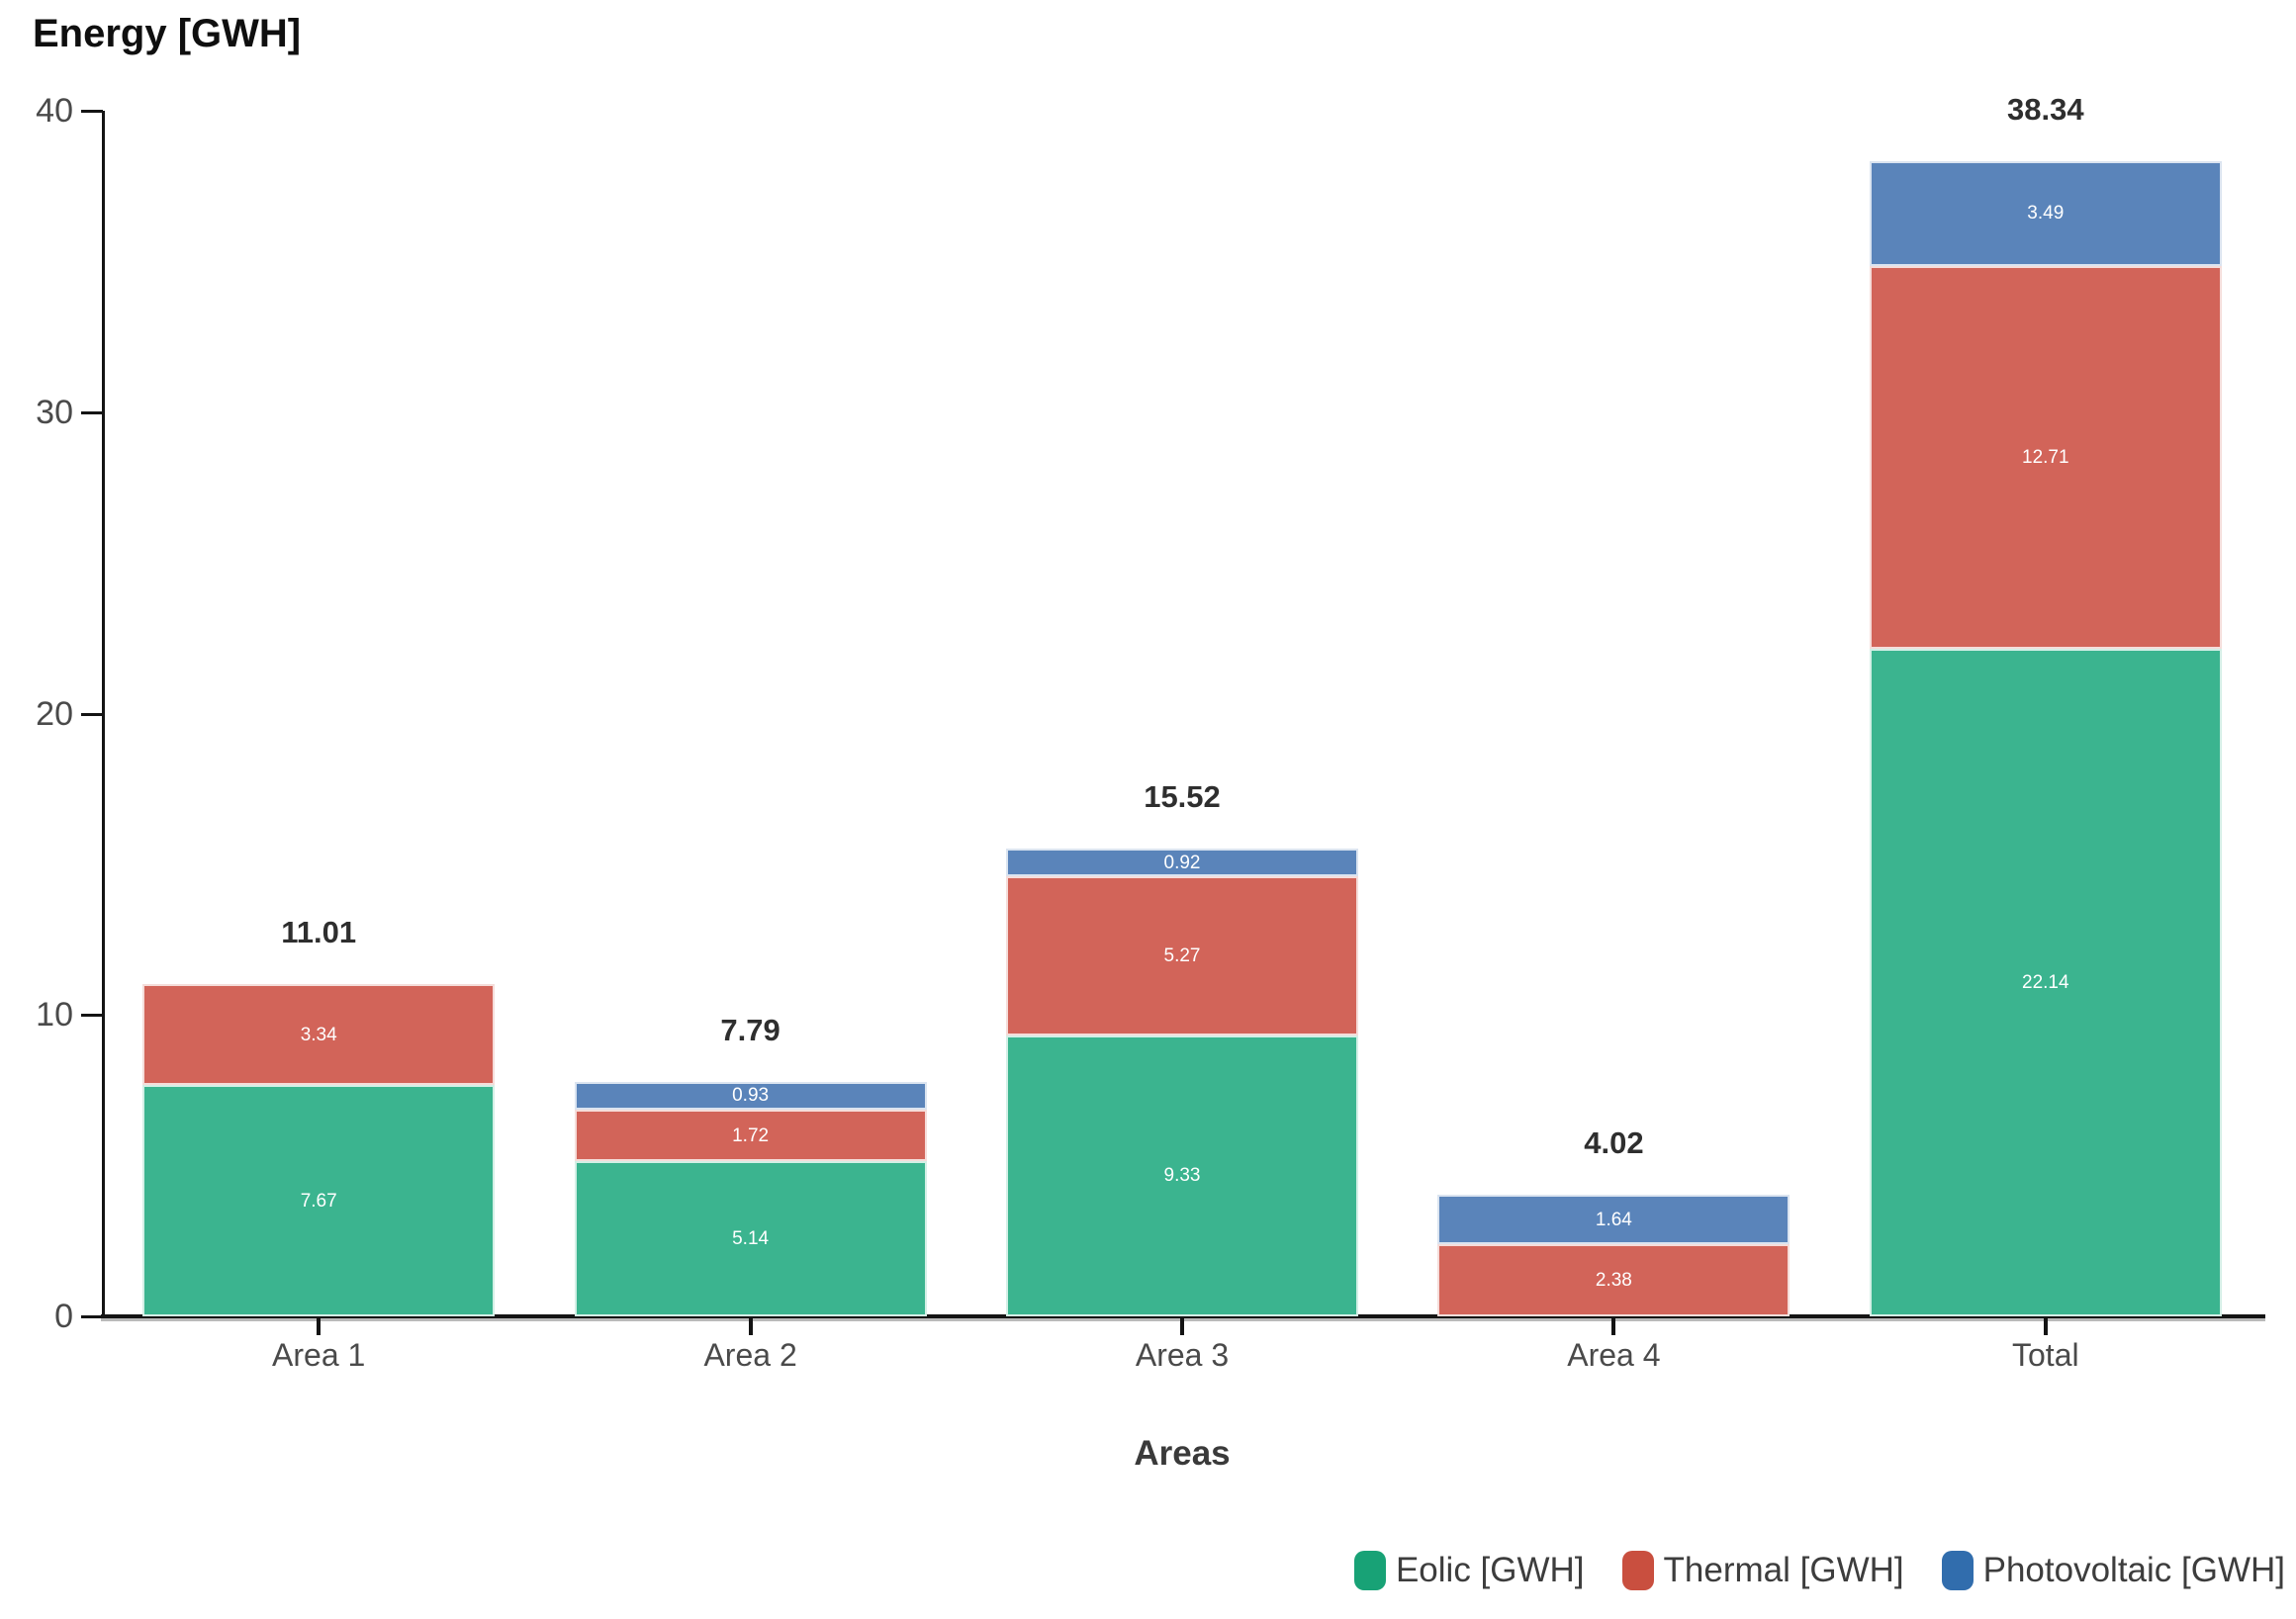 Image resolution: width=2296 pixels, height=1619 pixels. I want to click on bar-segment-value: 0.92, so click(1182, 862).